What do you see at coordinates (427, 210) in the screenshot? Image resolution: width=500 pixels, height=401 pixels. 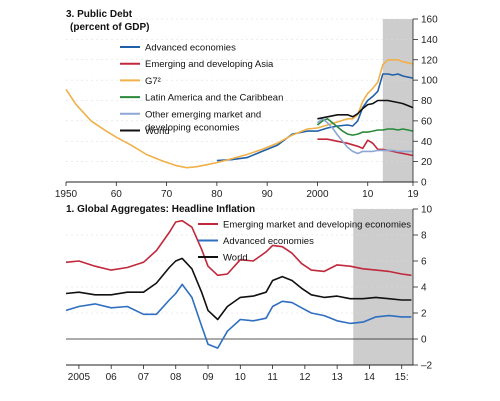 I see `y-tick-label: 10` at bounding box center [427, 210].